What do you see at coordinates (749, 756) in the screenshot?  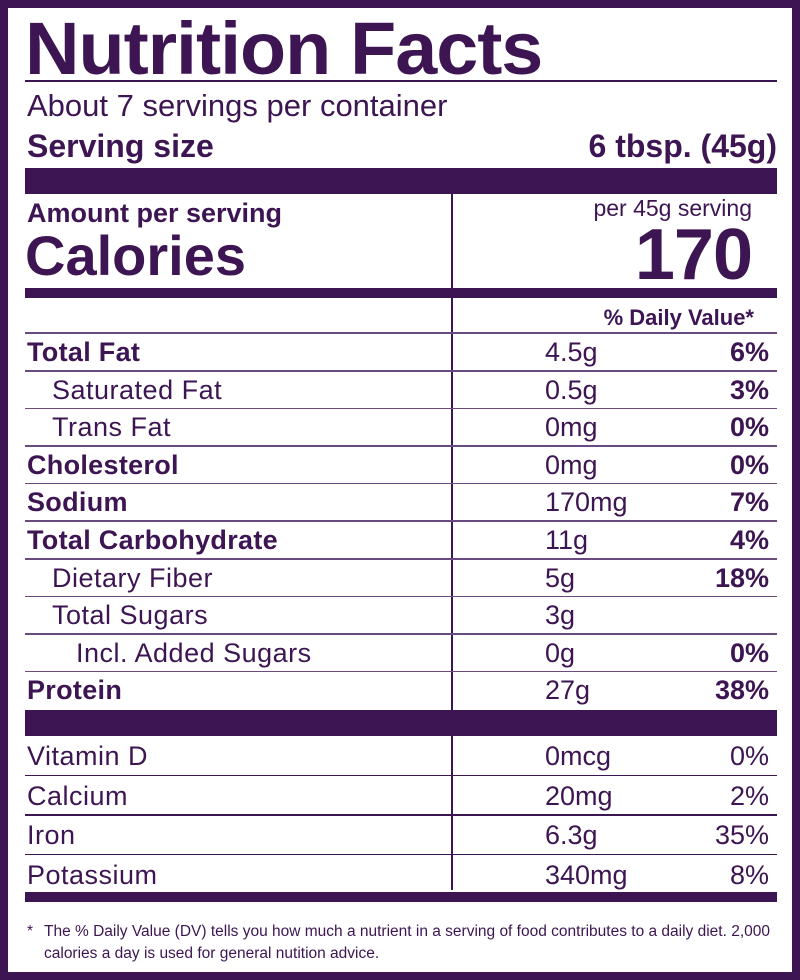 I see `vitamin-daily-value: 0%` at bounding box center [749, 756].